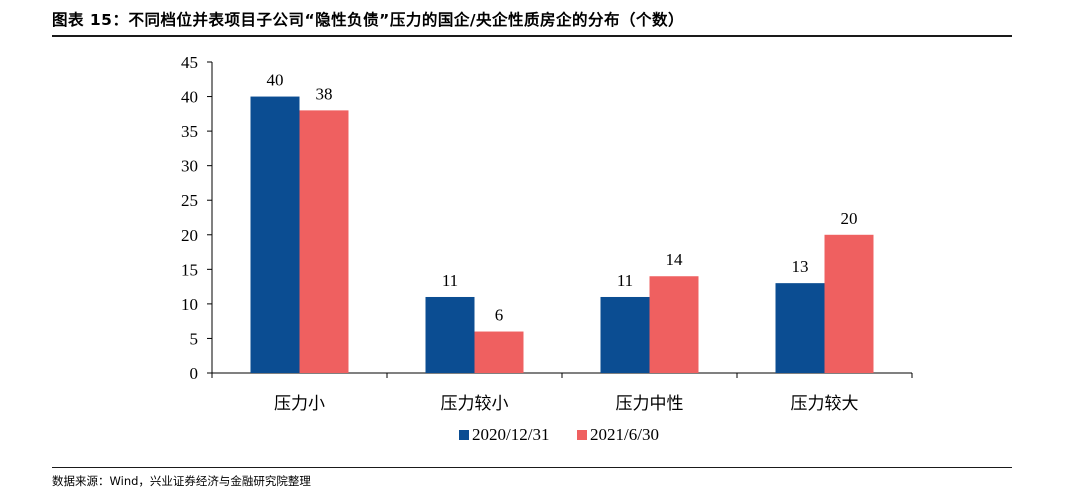 Image resolution: width=1080 pixels, height=499 pixels. Describe the element at coordinates (499, 315) in the screenshot. I see `data-label: 6` at that location.